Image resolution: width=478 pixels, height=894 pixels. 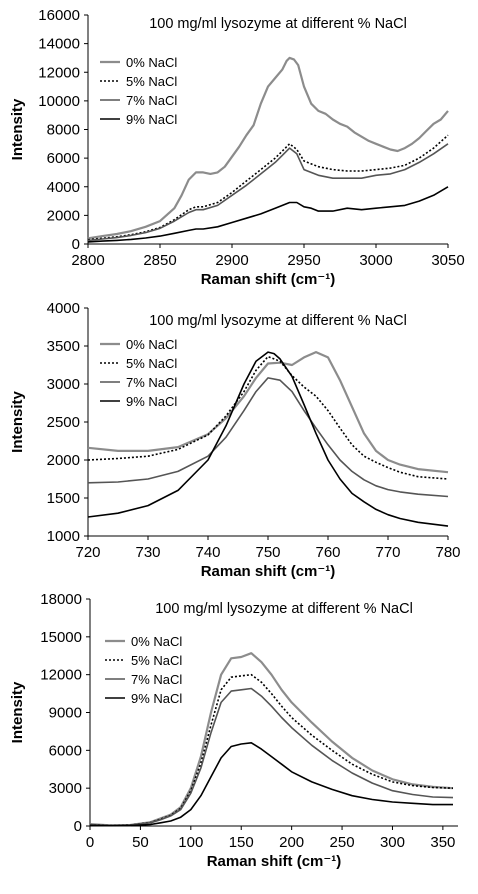 I want to click on x-tick-label: 3050, so click(x=447, y=260).